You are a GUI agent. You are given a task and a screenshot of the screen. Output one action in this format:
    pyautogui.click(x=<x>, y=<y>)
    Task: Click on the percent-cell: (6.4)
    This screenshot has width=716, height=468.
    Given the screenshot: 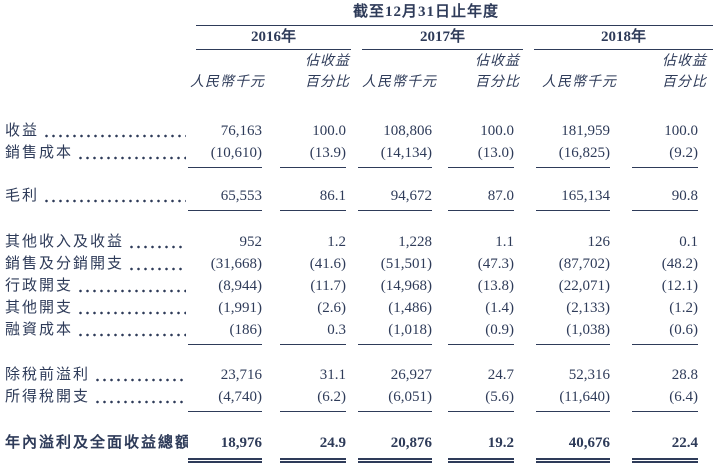 What is the action you would take?
    pyautogui.click(x=670, y=399)
    